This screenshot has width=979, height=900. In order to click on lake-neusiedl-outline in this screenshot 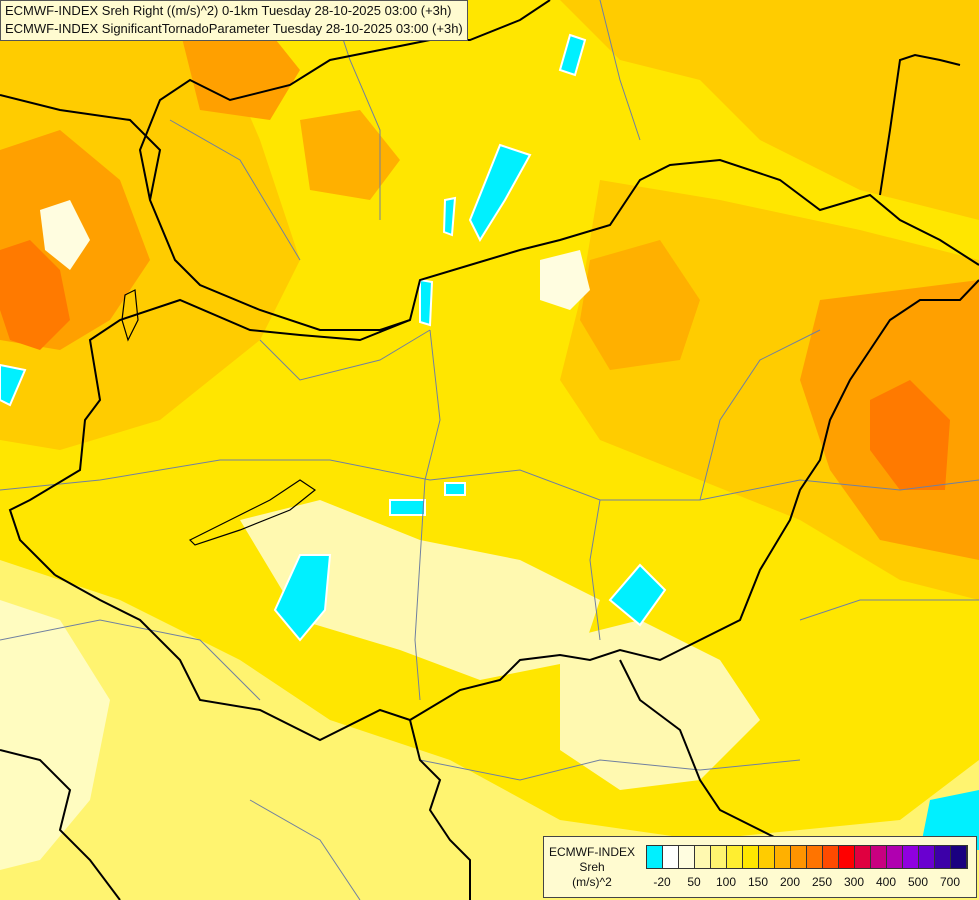, I will do `click(130, 315)`.